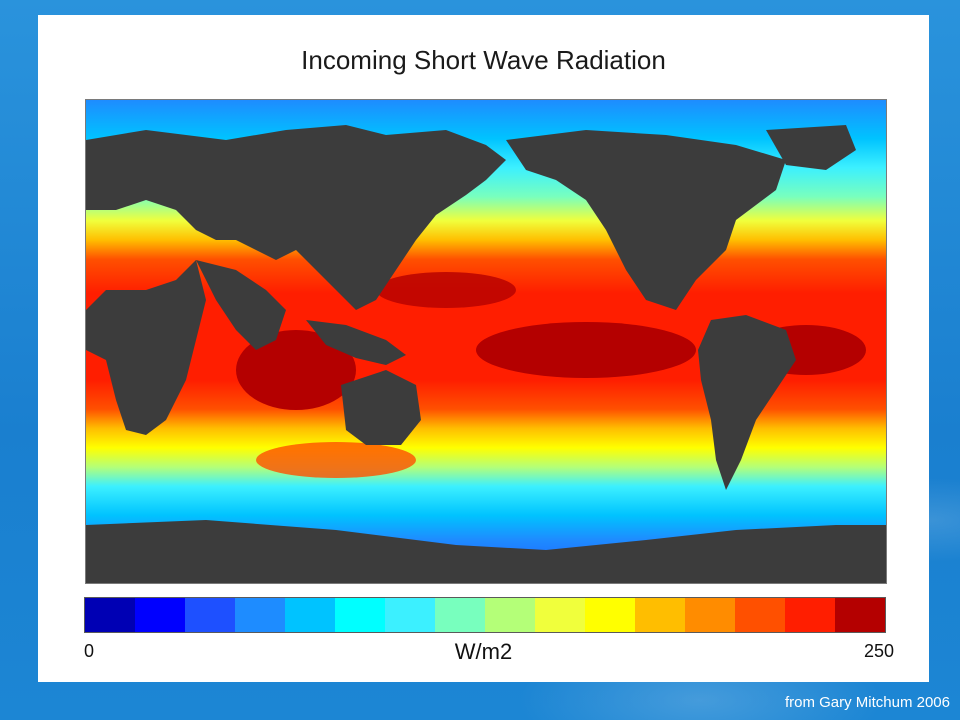  I want to click on colorbar-unit-label: W/m2, so click(483, 651).